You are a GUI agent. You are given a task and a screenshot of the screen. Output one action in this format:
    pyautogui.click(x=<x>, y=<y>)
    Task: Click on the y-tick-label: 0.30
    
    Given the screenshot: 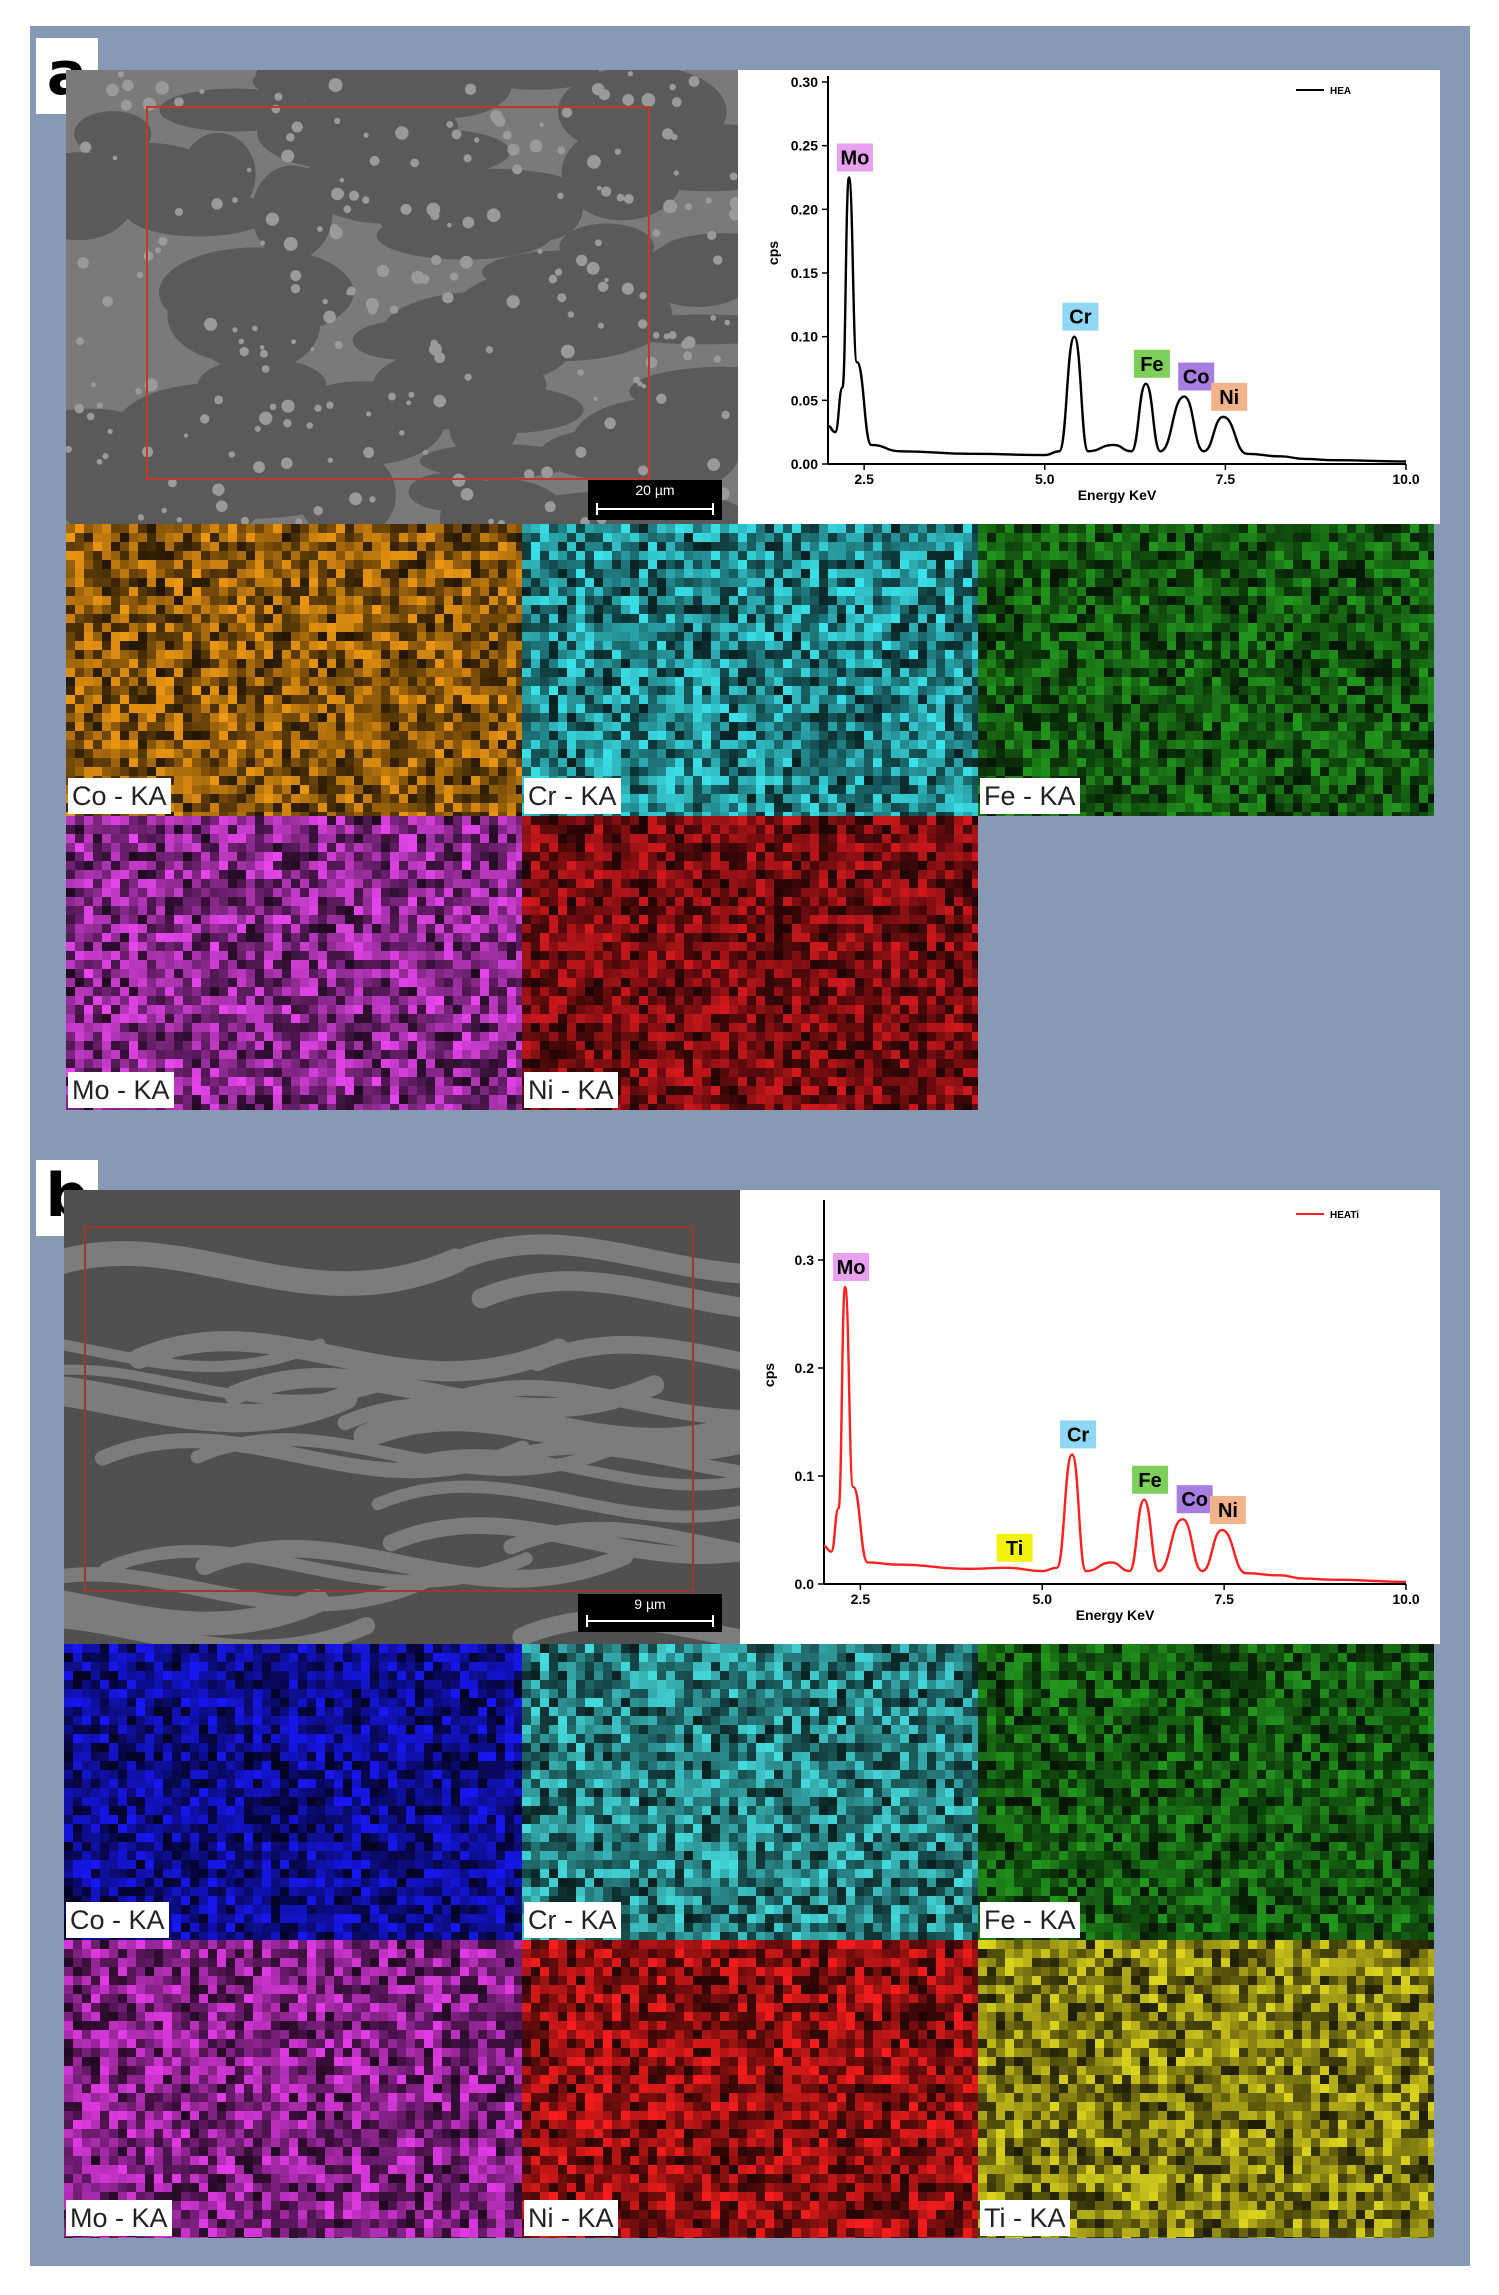 What is the action you would take?
    pyautogui.click(x=804, y=82)
    